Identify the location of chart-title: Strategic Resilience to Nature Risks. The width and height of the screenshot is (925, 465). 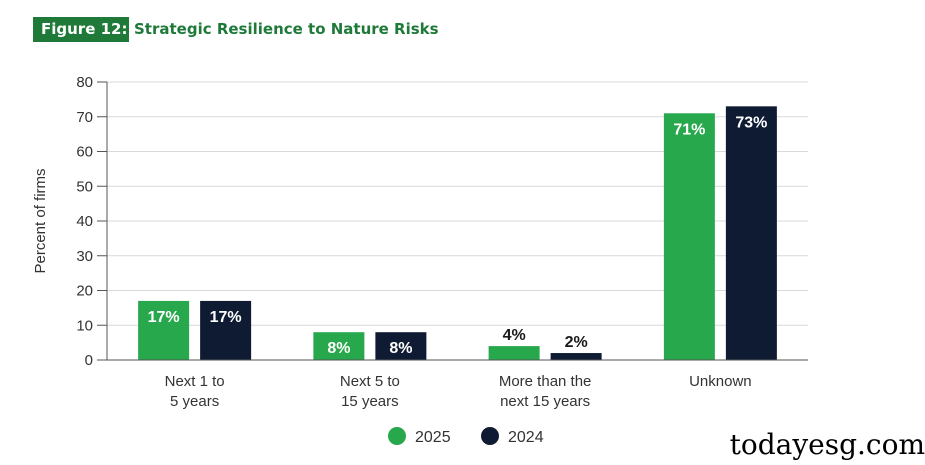
(286, 29).